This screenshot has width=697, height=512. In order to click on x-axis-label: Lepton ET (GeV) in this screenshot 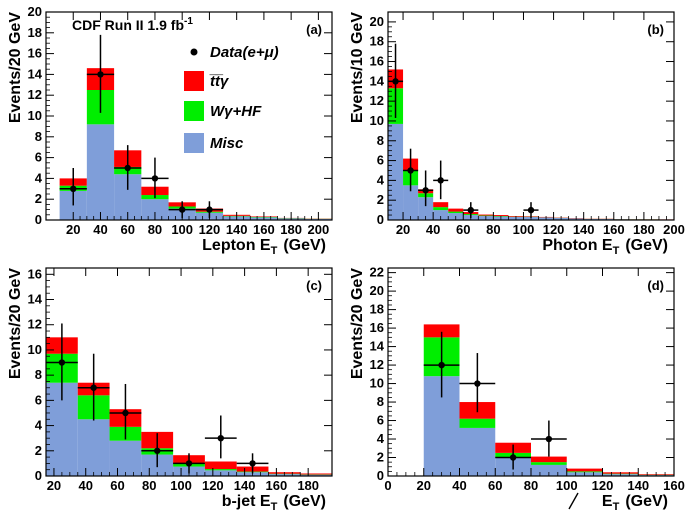, I will do `click(264, 247)`.